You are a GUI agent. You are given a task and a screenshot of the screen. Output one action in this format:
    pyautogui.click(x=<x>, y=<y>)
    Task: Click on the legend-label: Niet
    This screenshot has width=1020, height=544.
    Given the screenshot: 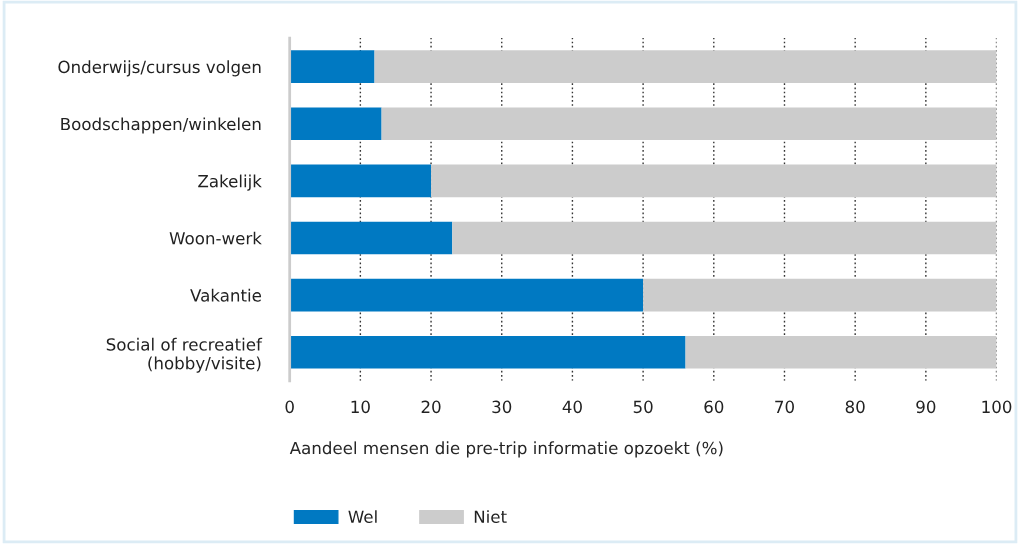 What is the action you would take?
    pyautogui.click(x=490, y=517)
    